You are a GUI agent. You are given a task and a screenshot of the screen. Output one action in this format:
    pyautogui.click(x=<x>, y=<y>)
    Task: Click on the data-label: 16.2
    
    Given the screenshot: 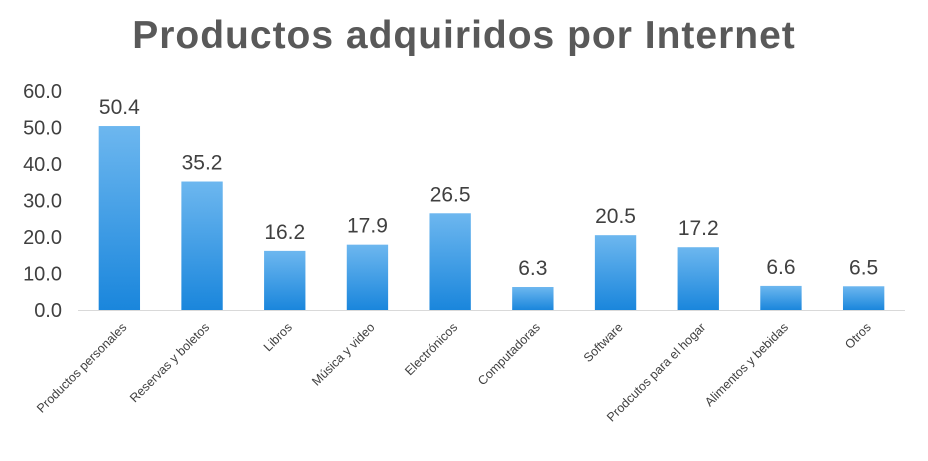 What is the action you would take?
    pyautogui.click(x=284, y=232)
    